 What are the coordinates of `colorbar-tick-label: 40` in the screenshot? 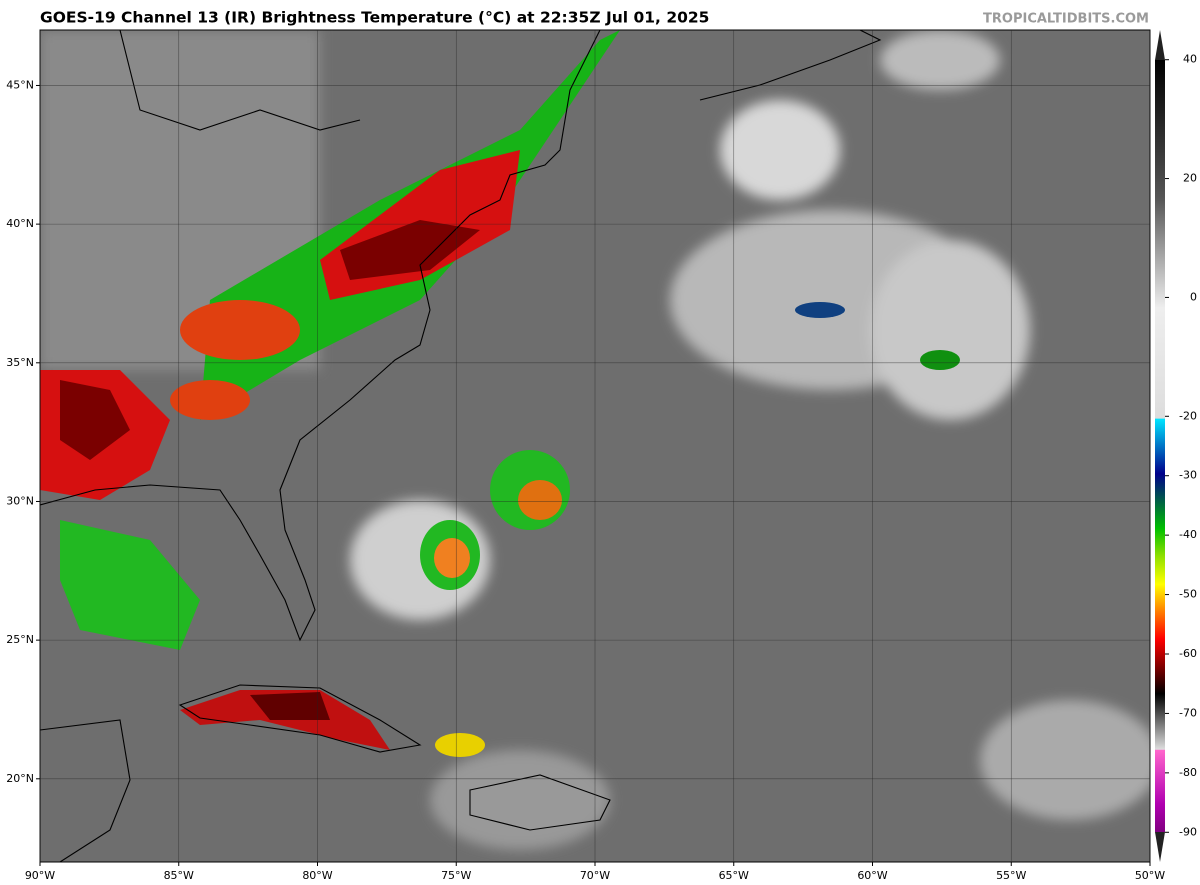 It's located at (1190, 59).